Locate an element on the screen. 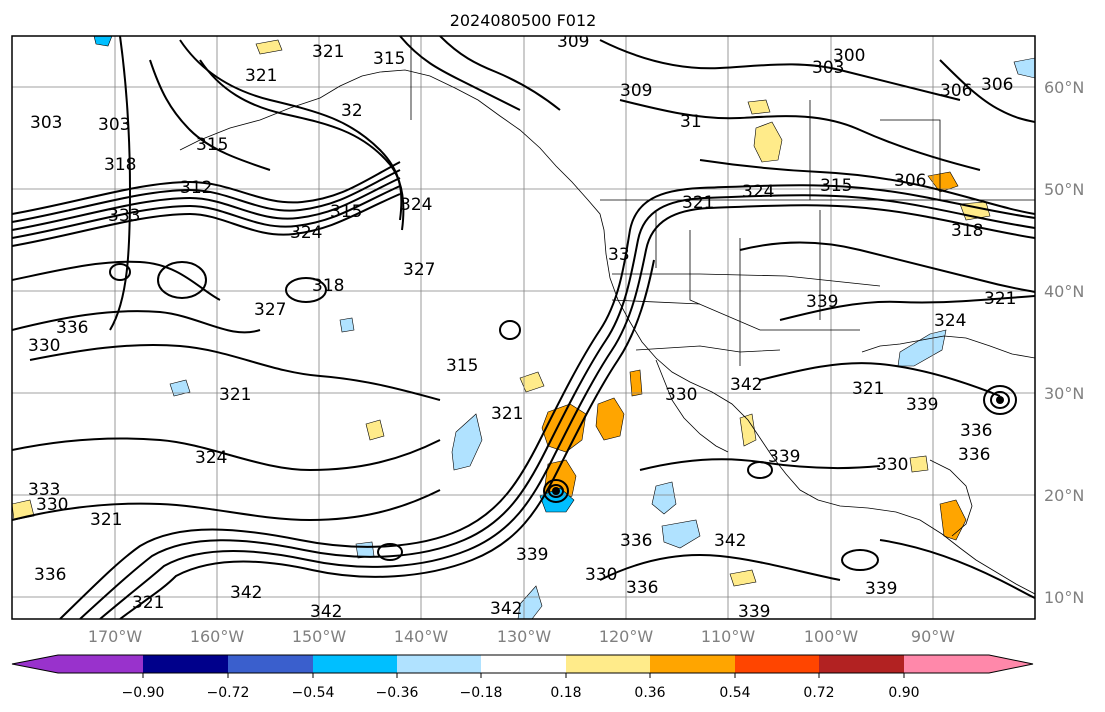  contour-label: 327 is located at coordinates (419, 270).